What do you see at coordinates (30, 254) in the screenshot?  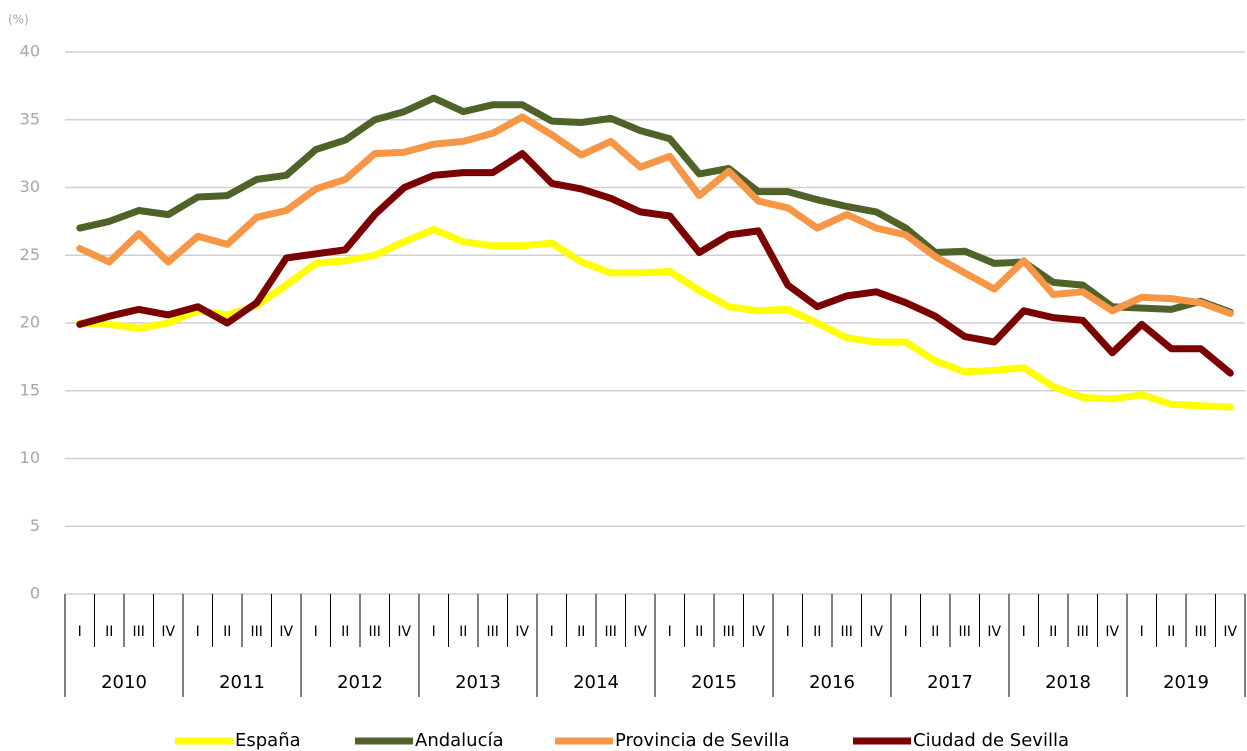 I see `y-tick-label: 25` at bounding box center [30, 254].